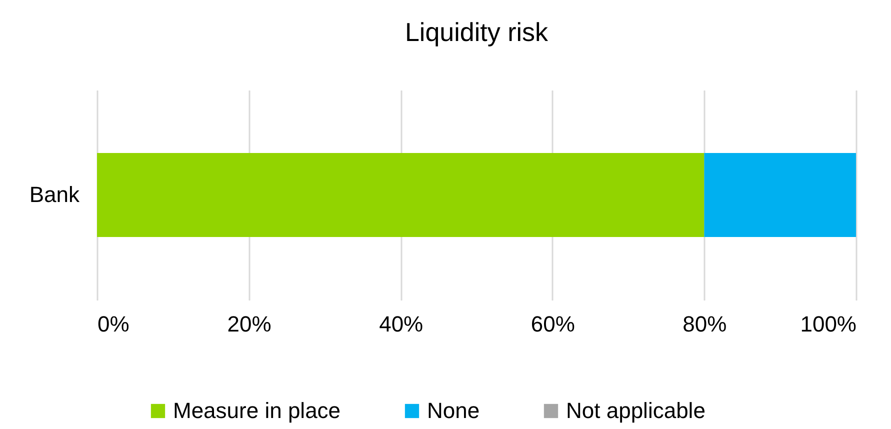 The width and height of the screenshot is (891, 429). What do you see at coordinates (828, 324) in the screenshot?
I see `x-tick-label: 100%` at bounding box center [828, 324].